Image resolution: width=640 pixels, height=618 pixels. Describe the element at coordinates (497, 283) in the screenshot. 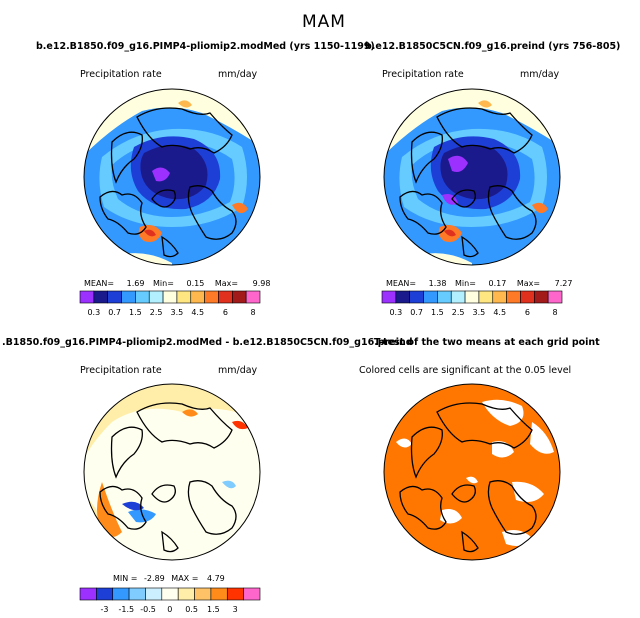

I see `panel2-min: 0.17` at that location.